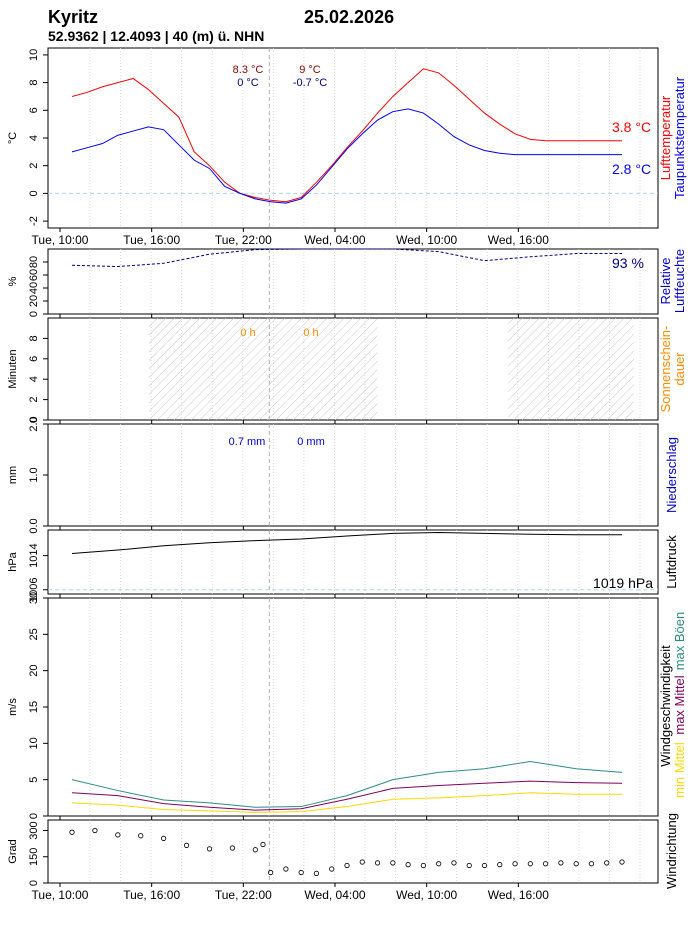  What do you see at coordinates (346, 258) in the screenshot?
I see `series-humidity-line` at bounding box center [346, 258].